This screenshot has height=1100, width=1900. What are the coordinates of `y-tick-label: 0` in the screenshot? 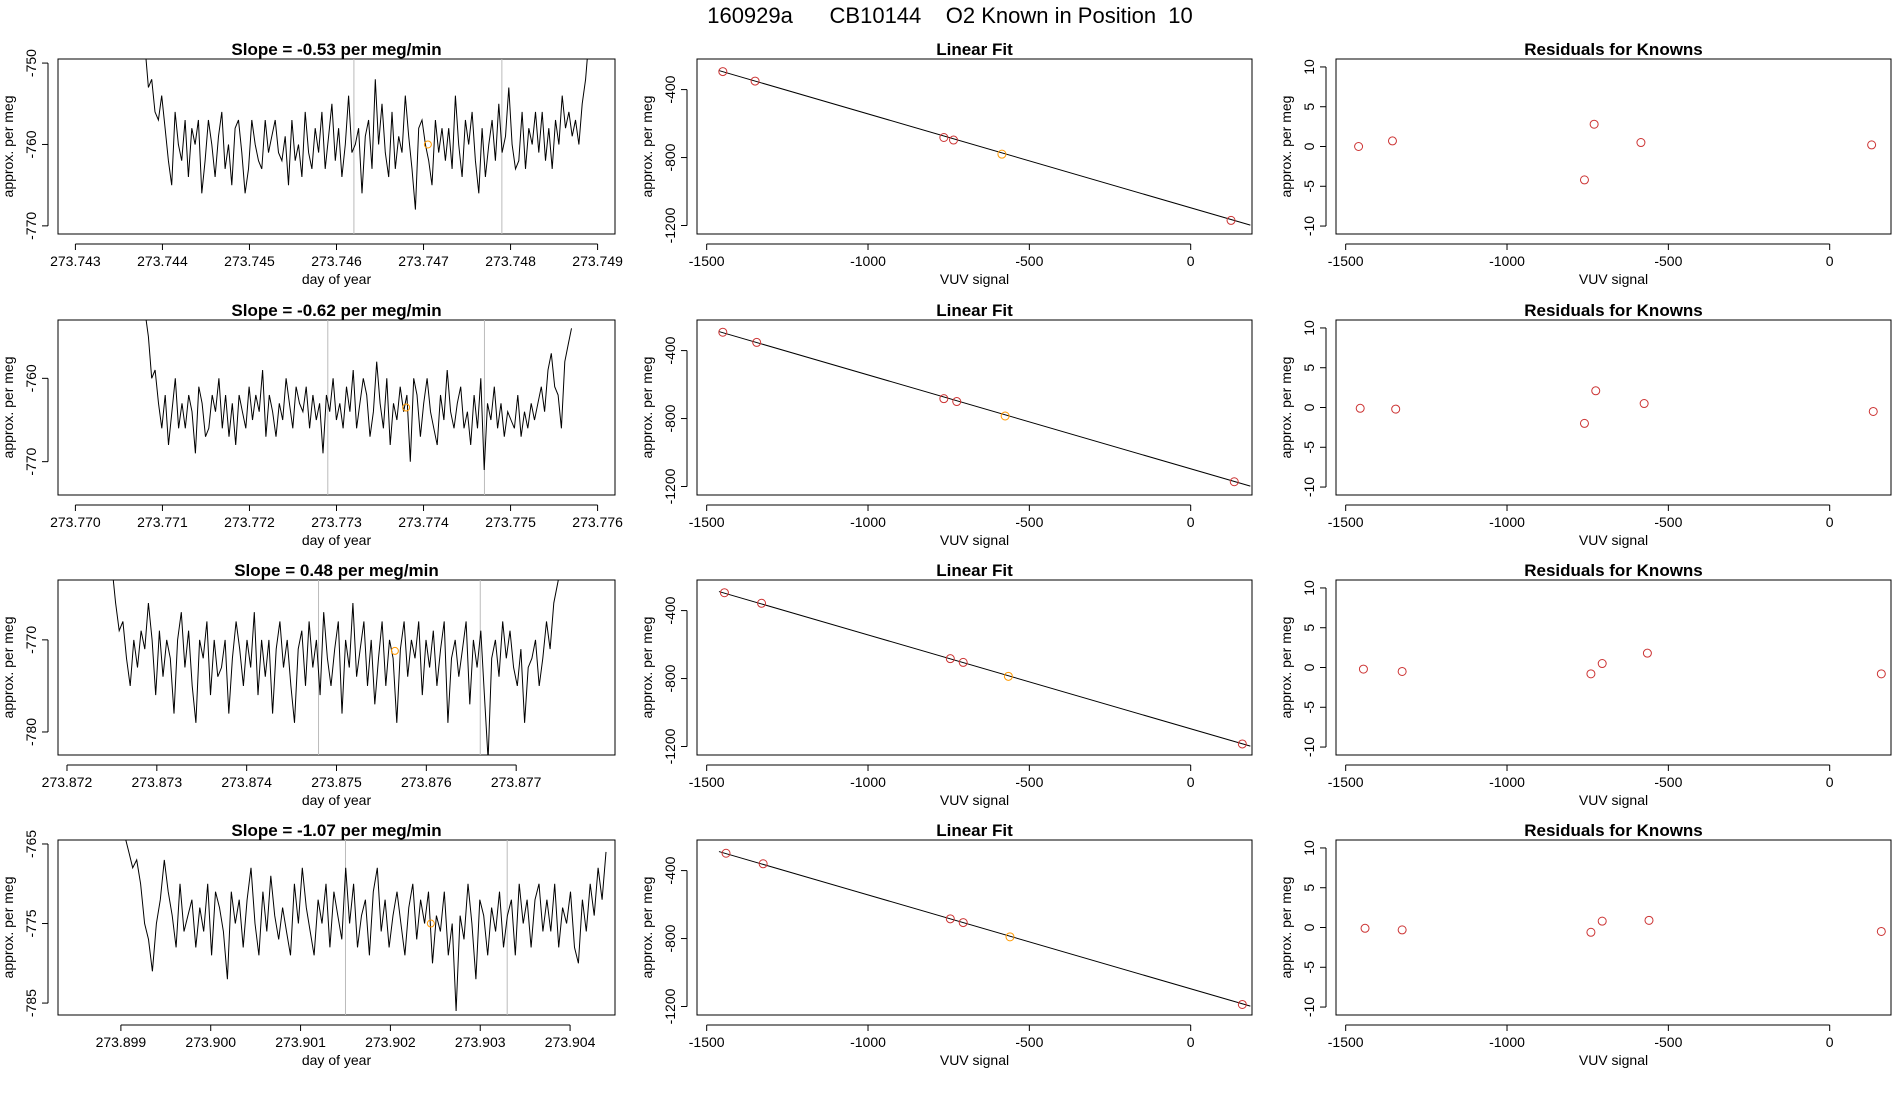 It's located at (1309, 667).